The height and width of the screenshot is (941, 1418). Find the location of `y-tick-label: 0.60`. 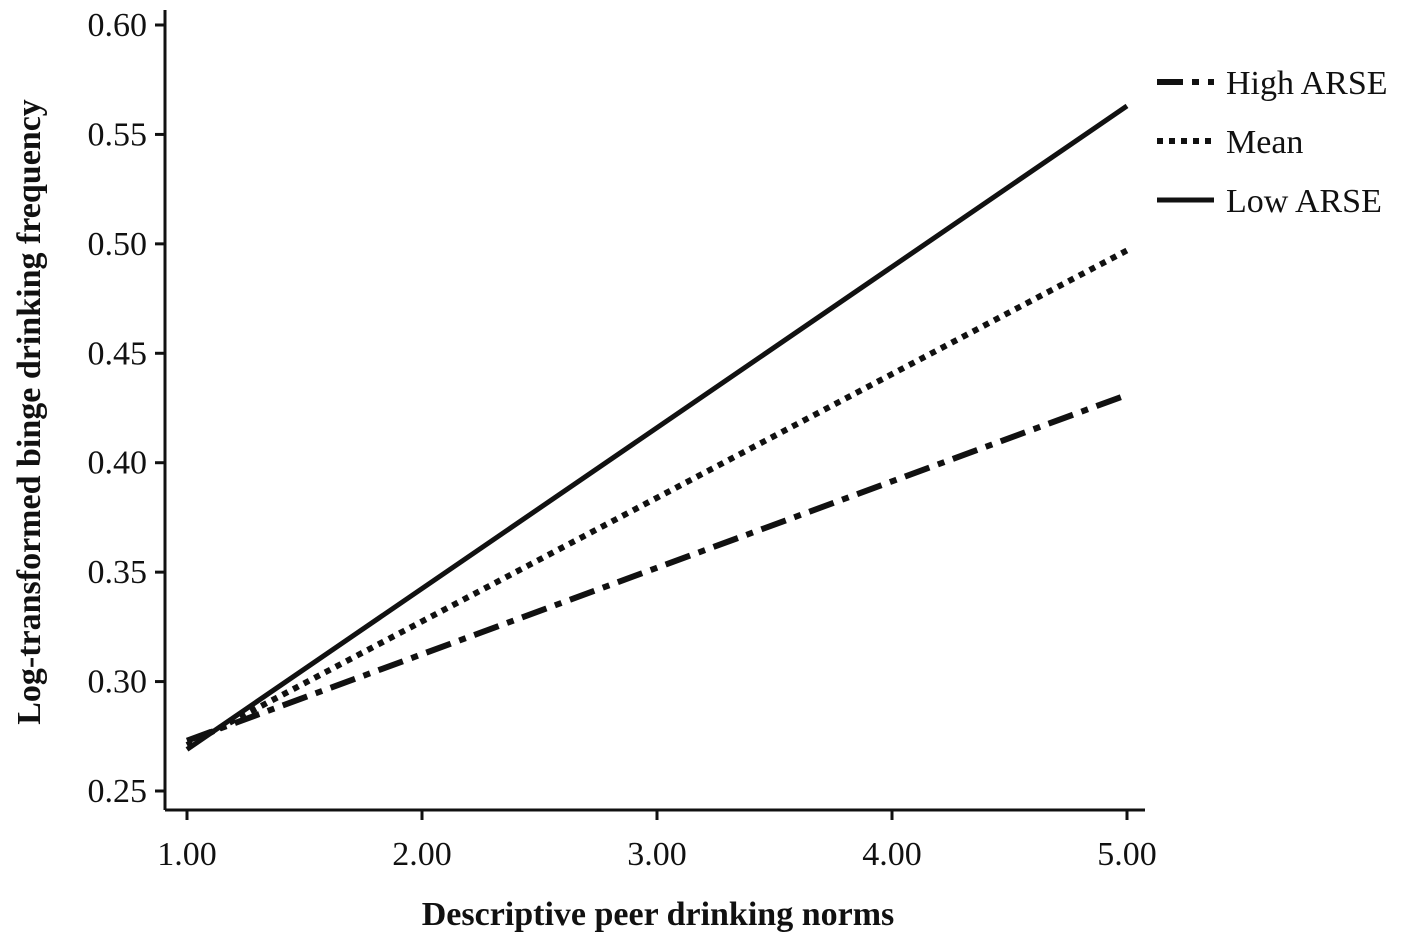

y-tick-label: 0.60 is located at coordinates (118, 25).